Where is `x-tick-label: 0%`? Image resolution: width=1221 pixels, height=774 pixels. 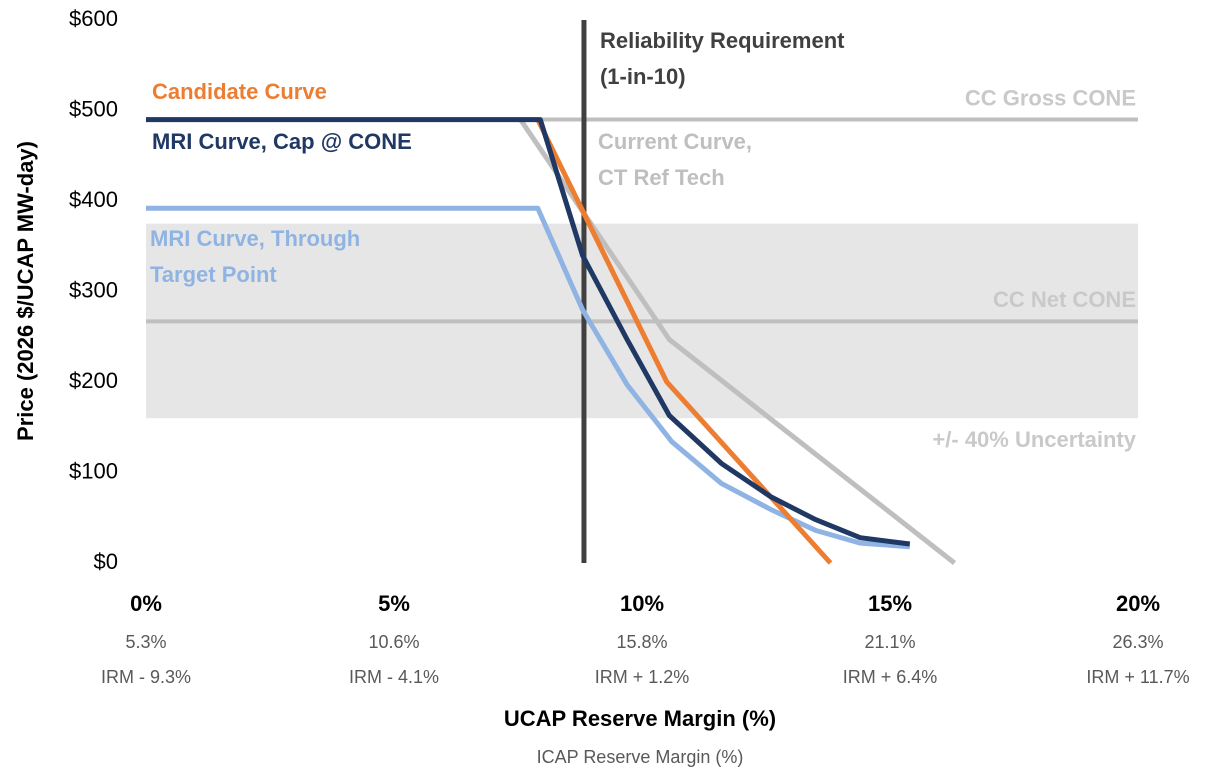
x-tick-label: 0% is located at coordinates (146, 603).